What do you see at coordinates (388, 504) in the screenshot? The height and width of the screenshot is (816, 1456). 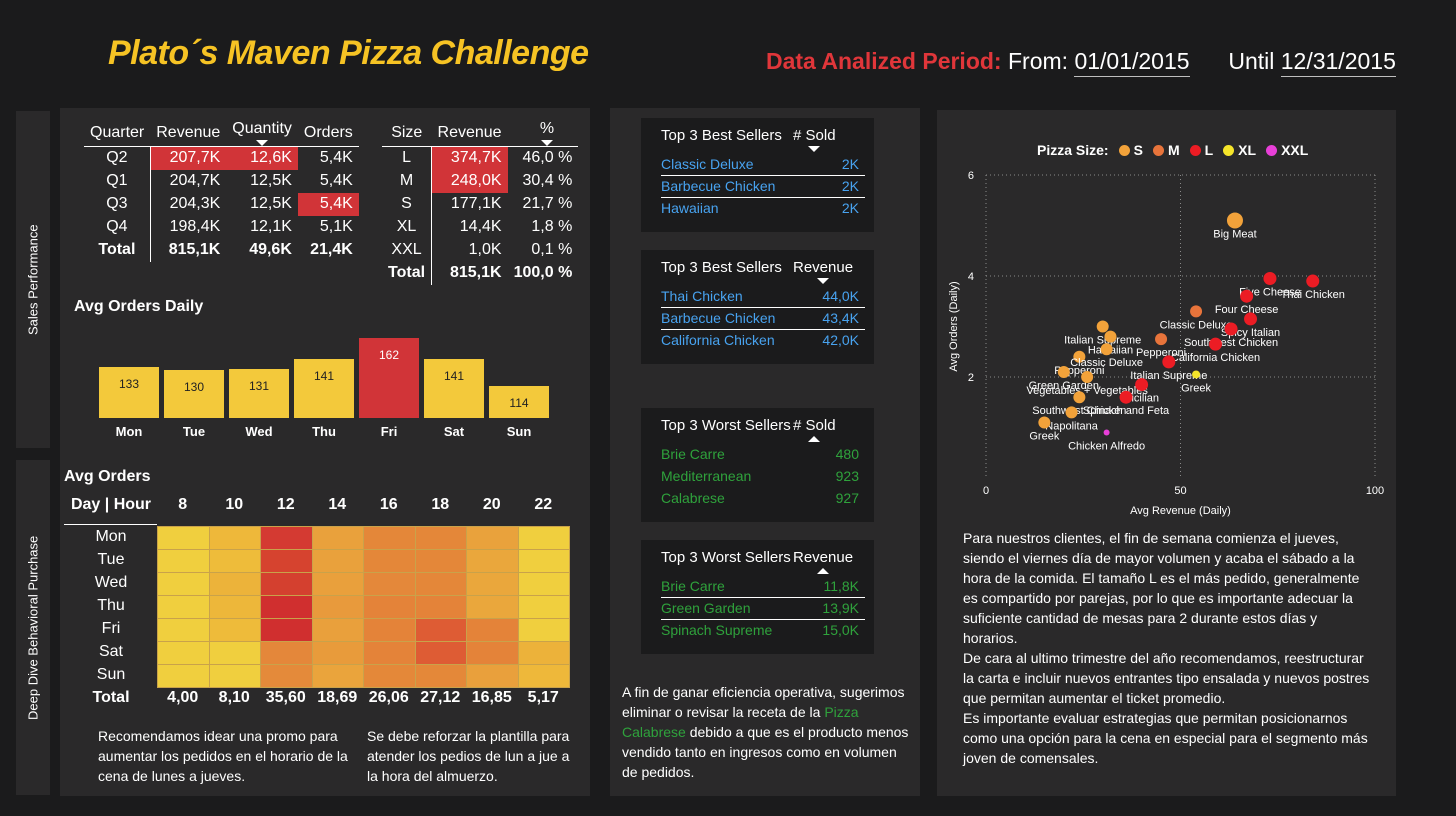 I see `hour-header: 16` at bounding box center [388, 504].